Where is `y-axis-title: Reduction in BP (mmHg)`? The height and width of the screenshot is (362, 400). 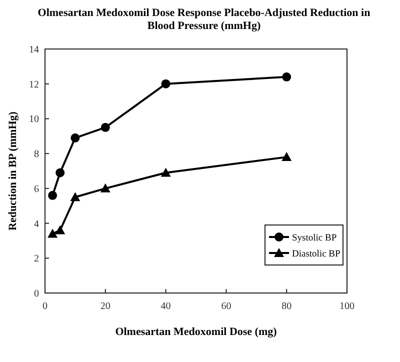 y-axis-title: Reduction in BP (mmHg) is located at coordinates (13, 170).